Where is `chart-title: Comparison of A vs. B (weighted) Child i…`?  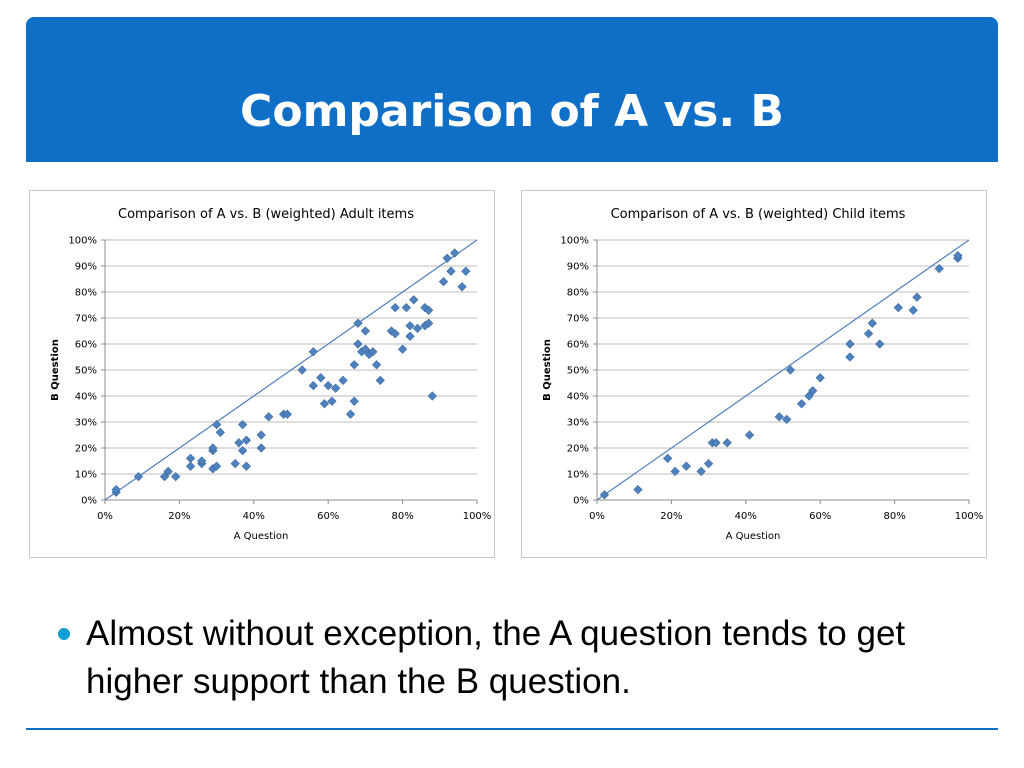 chart-title: Comparison of A vs. B (weighted) Child i… is located at coordinates (758, 214).